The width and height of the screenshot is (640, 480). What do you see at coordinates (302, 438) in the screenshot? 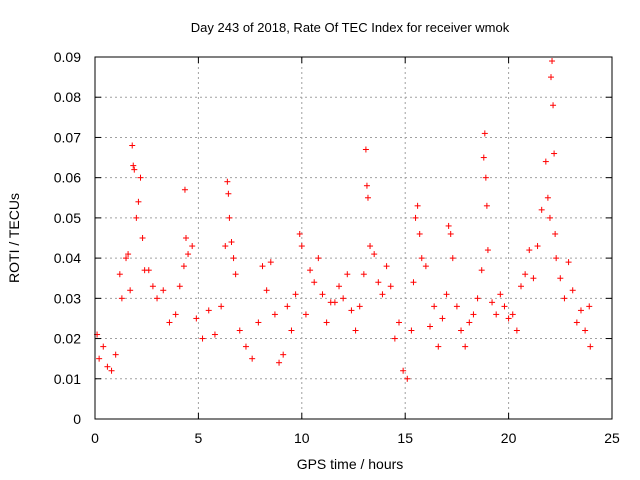
I see `x-tick-label: 10` at bounding box center [302, 438].